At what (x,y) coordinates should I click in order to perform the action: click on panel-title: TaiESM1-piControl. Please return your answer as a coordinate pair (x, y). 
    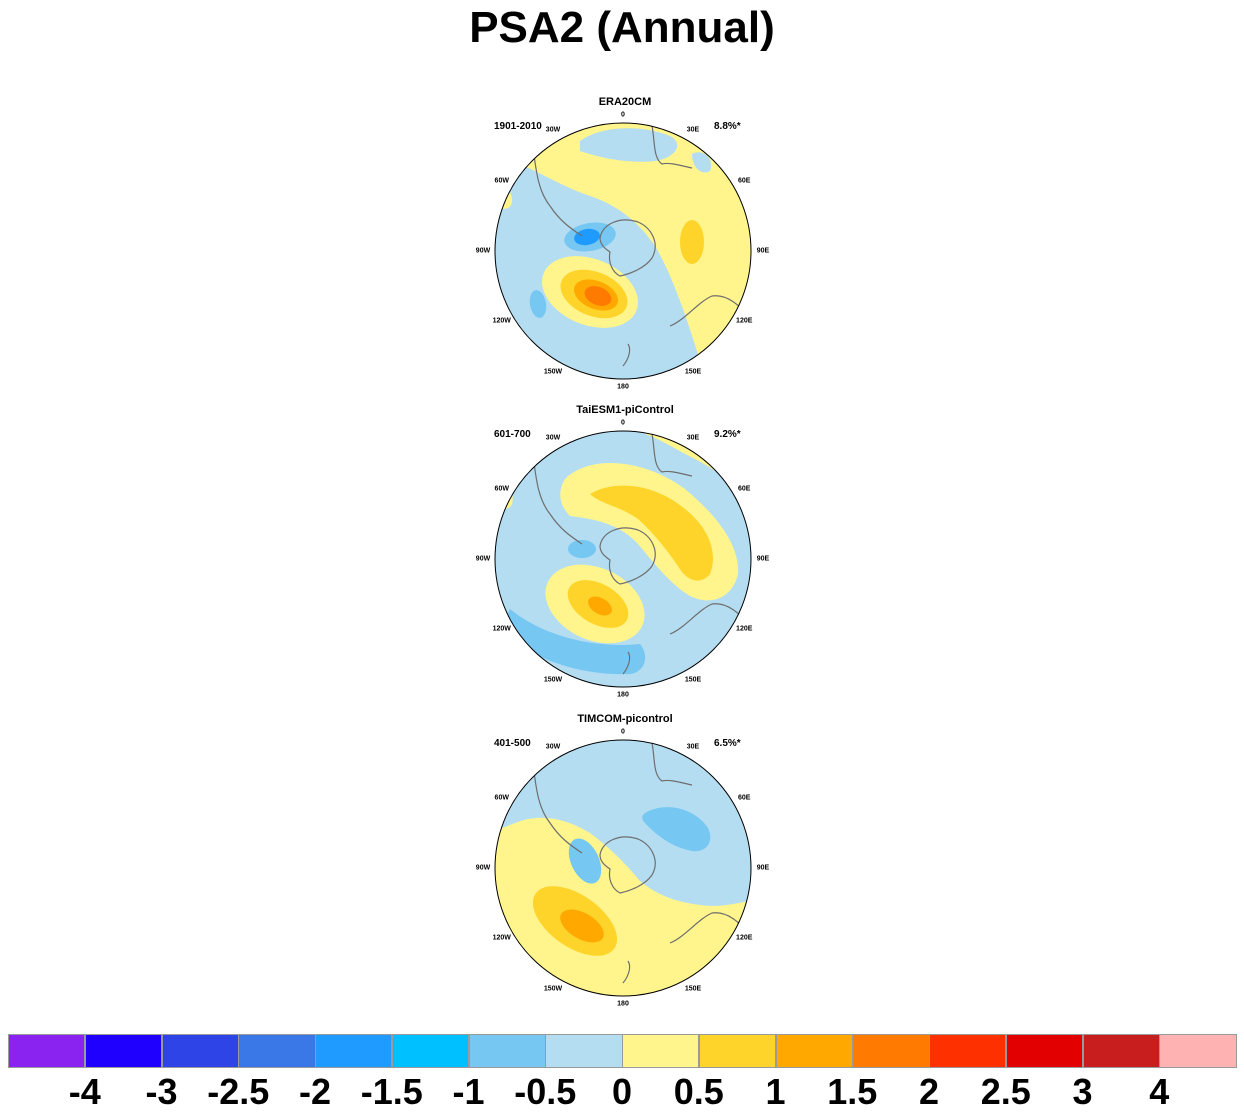
    Looking at the image, I should click on (625, 410).